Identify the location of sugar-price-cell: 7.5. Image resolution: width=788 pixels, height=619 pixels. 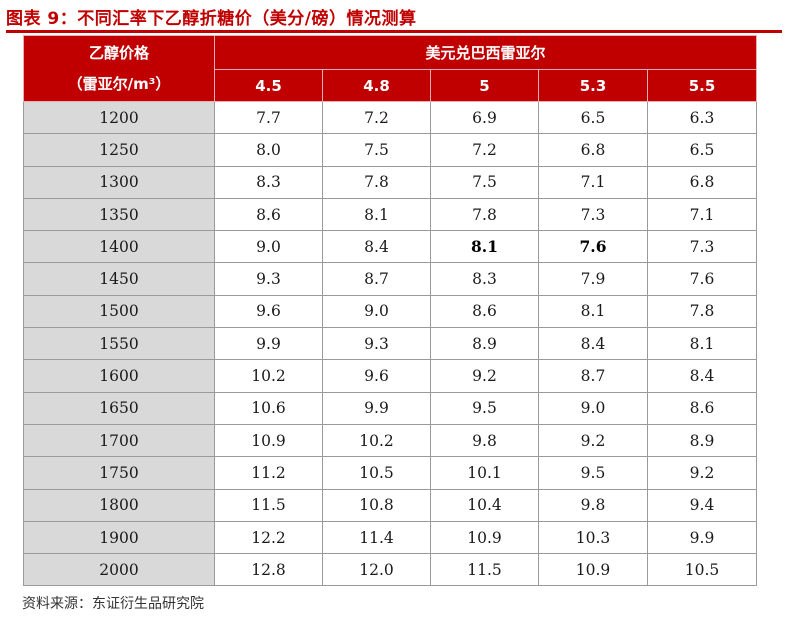
(484, 182).